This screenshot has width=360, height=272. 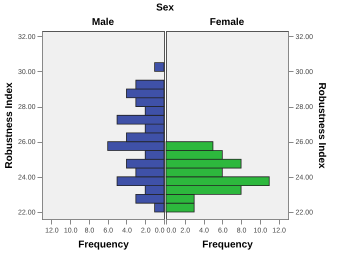 I want to click on text: Sex, so click(x=165, y=8).